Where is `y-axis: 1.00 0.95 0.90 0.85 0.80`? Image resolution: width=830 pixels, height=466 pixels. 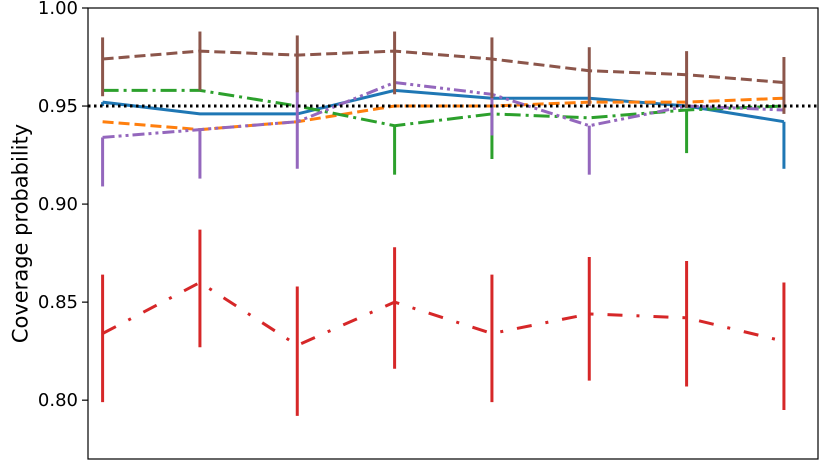 y-axis: 1.00 0.95 0.90 0.85 0.80 is located at coordinates (63, 205).